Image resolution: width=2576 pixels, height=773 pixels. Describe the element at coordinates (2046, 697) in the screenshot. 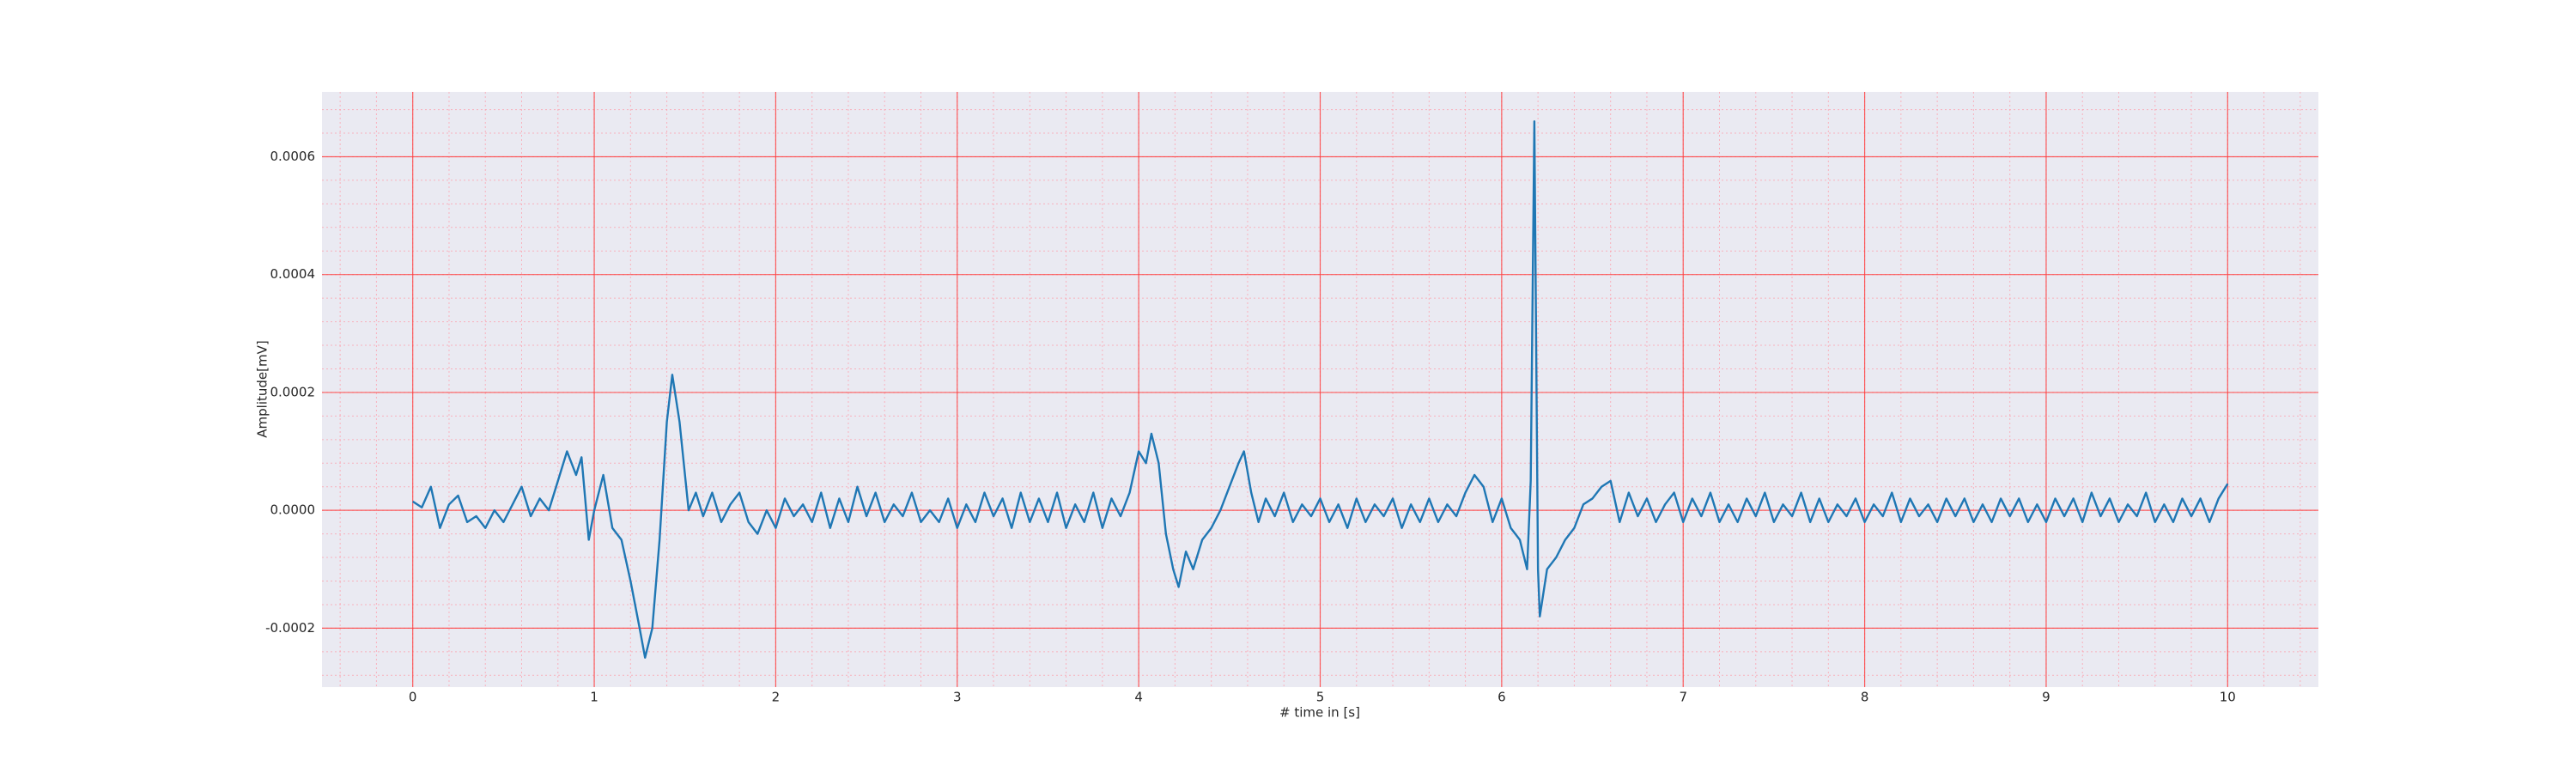

I see `x-tick-label: 9` at that location.